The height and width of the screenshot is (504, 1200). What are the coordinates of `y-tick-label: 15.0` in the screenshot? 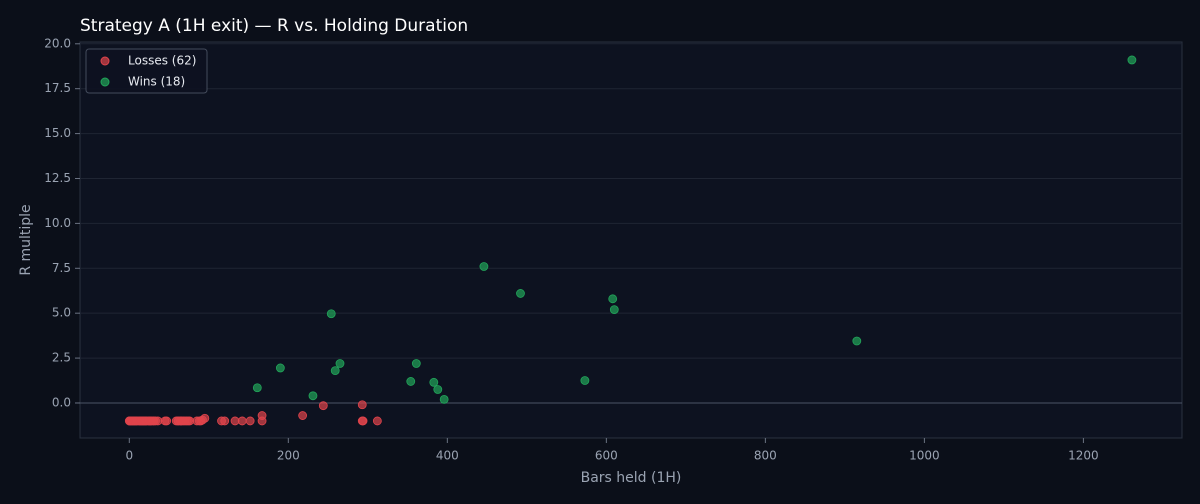 It's located at (57, 133).